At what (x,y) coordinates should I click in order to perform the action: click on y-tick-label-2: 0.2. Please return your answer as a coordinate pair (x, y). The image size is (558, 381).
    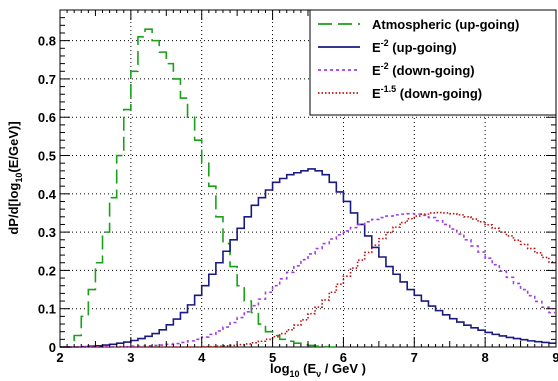
    Looking at the image, I should click on (47, 270).